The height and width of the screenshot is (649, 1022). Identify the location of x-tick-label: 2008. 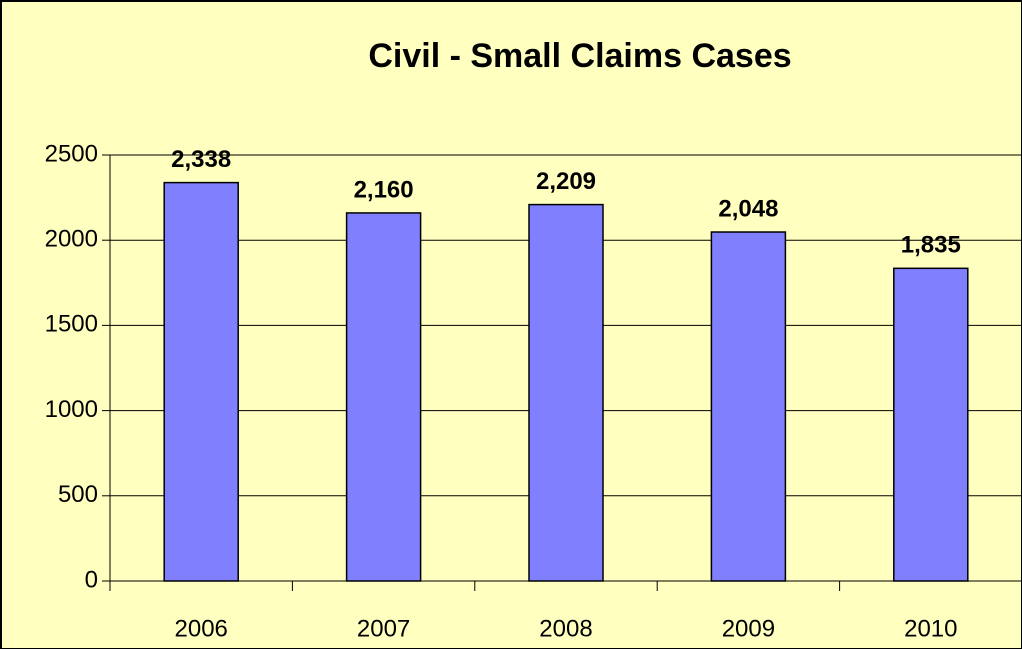
(565, 628).